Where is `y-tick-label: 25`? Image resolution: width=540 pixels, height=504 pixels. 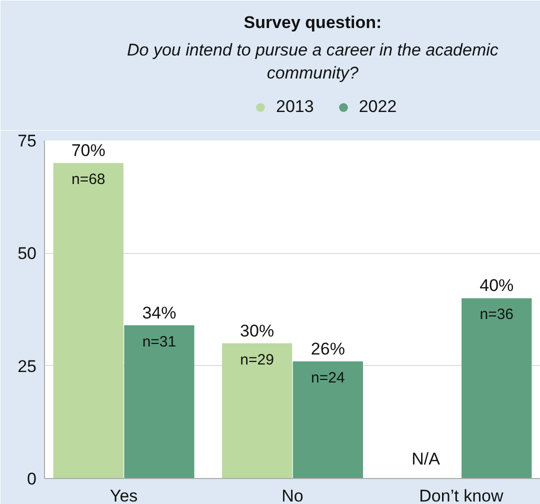 y-tick-label: 25 is located at coordinates (27, 366).